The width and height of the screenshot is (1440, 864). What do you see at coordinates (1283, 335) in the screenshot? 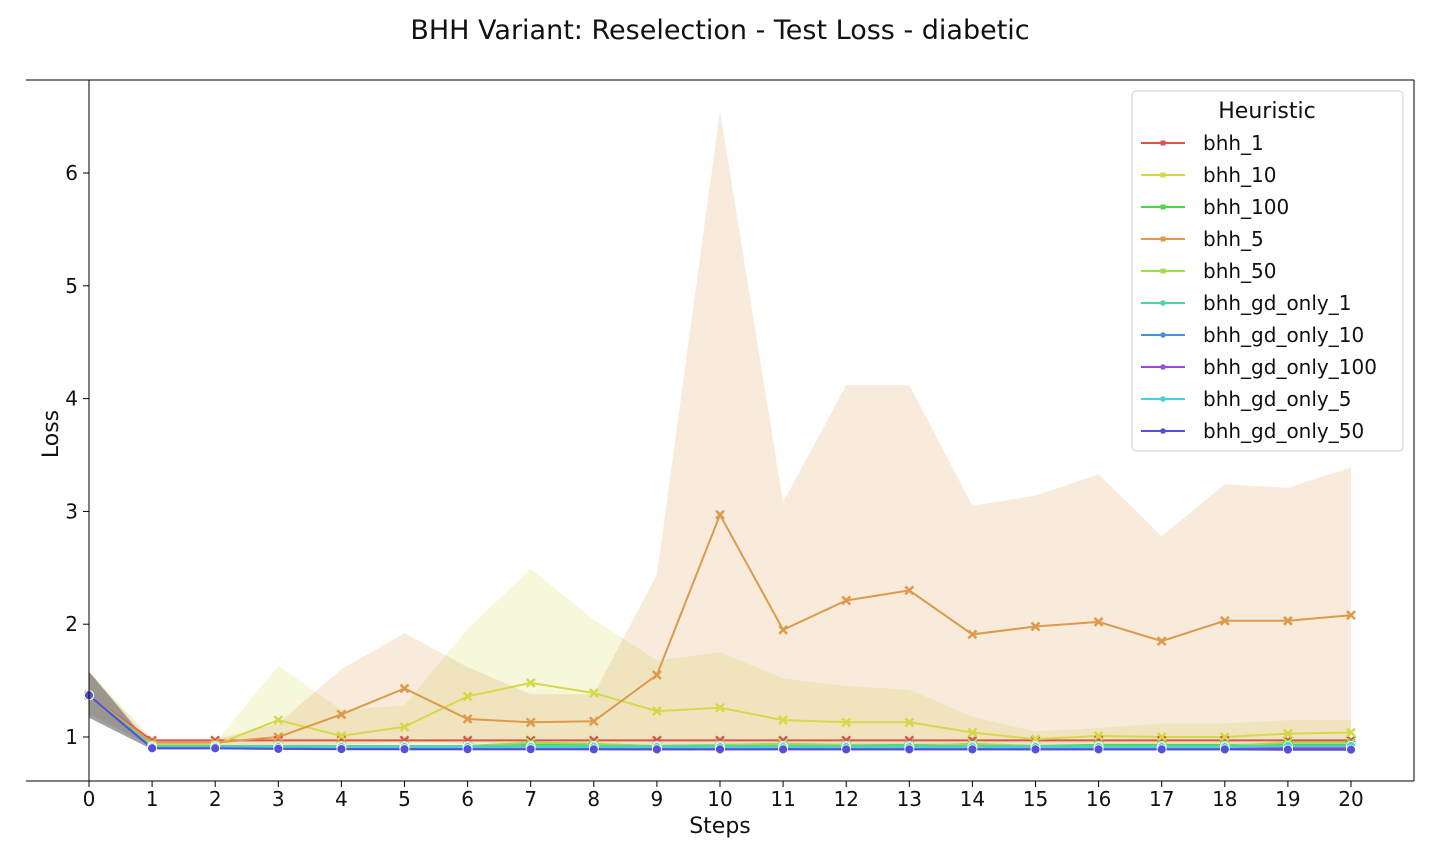
I see `legend-label: bhh_gd_only_10` at bounding box center [1283, 335].